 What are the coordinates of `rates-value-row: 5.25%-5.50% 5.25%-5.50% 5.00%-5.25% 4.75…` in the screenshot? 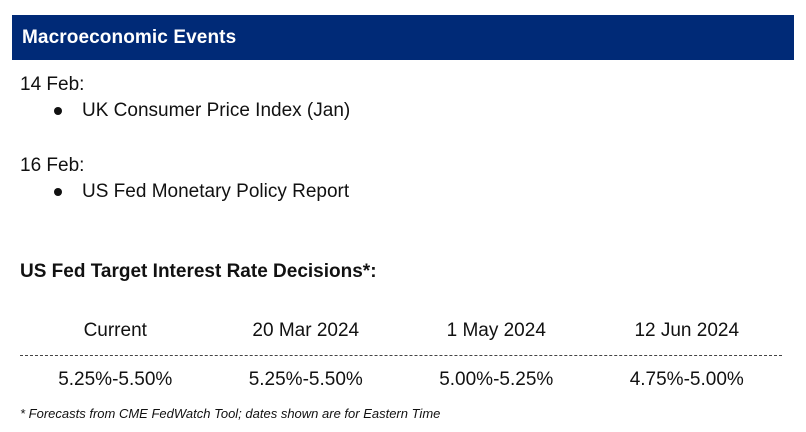 It's located at (401, 380).